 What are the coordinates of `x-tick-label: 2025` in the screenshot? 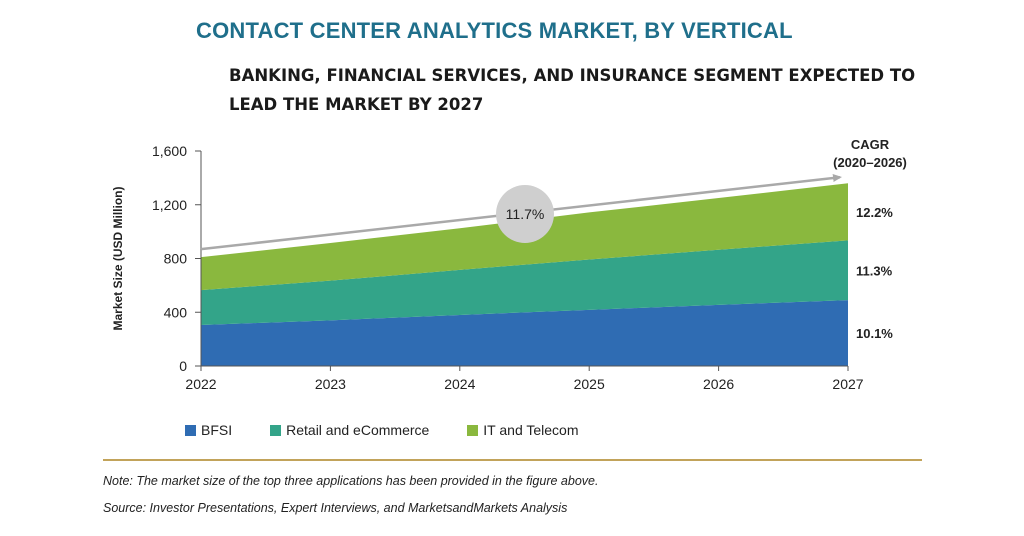 It's located at (589, 384).